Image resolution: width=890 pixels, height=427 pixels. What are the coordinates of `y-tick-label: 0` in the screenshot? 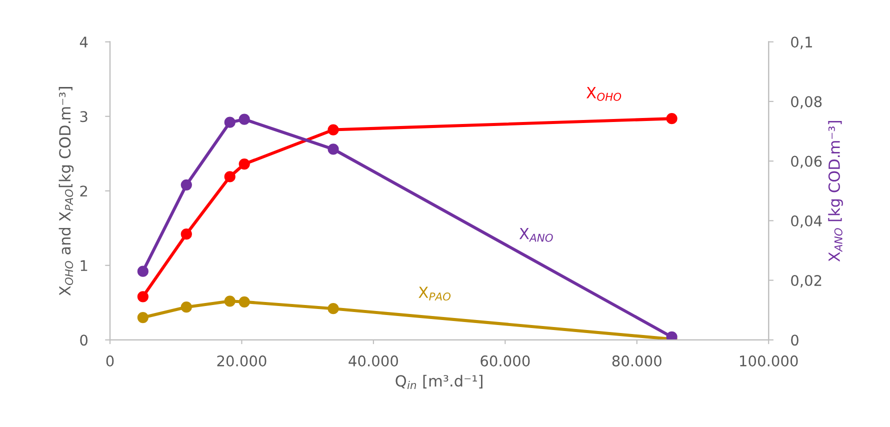 It's located at (84, 340).